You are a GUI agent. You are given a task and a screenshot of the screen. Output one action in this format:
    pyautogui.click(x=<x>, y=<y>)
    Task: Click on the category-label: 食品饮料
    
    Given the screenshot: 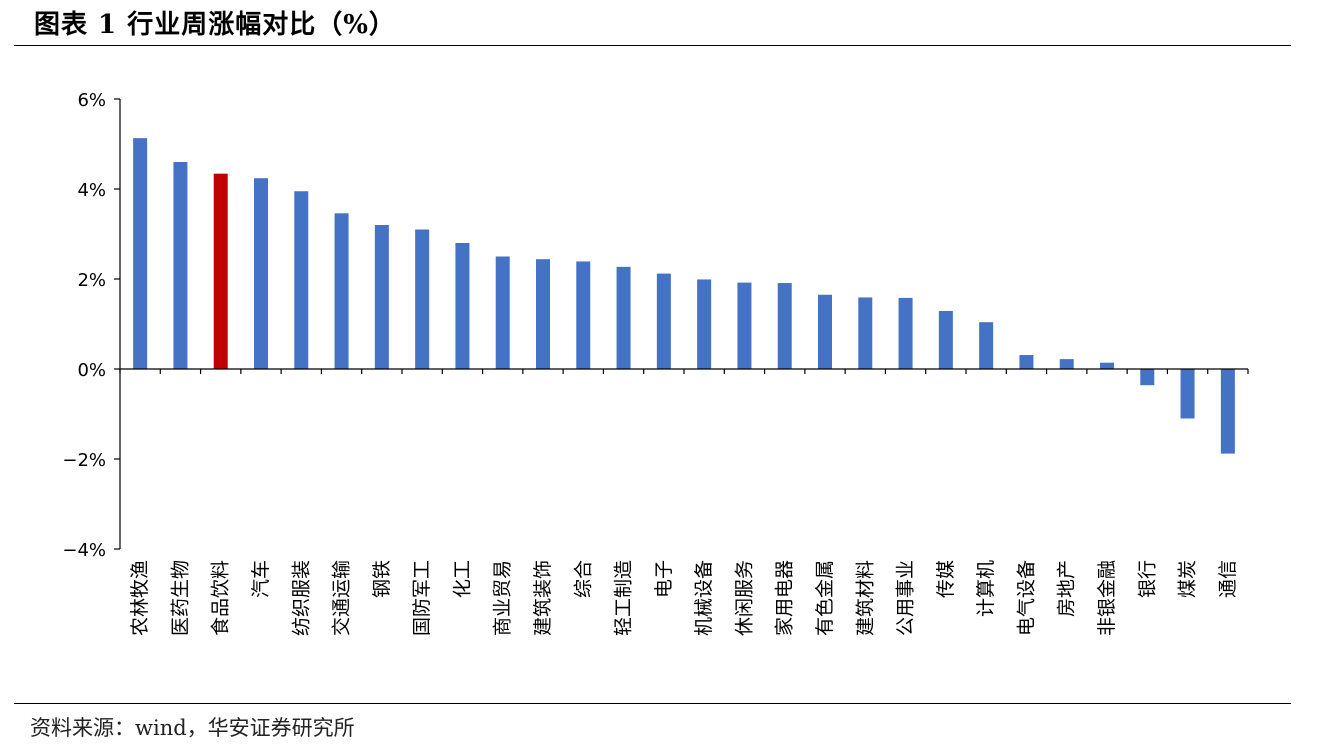 What is the action you would take?
    pyautogui.click(x=221, y=598)
    